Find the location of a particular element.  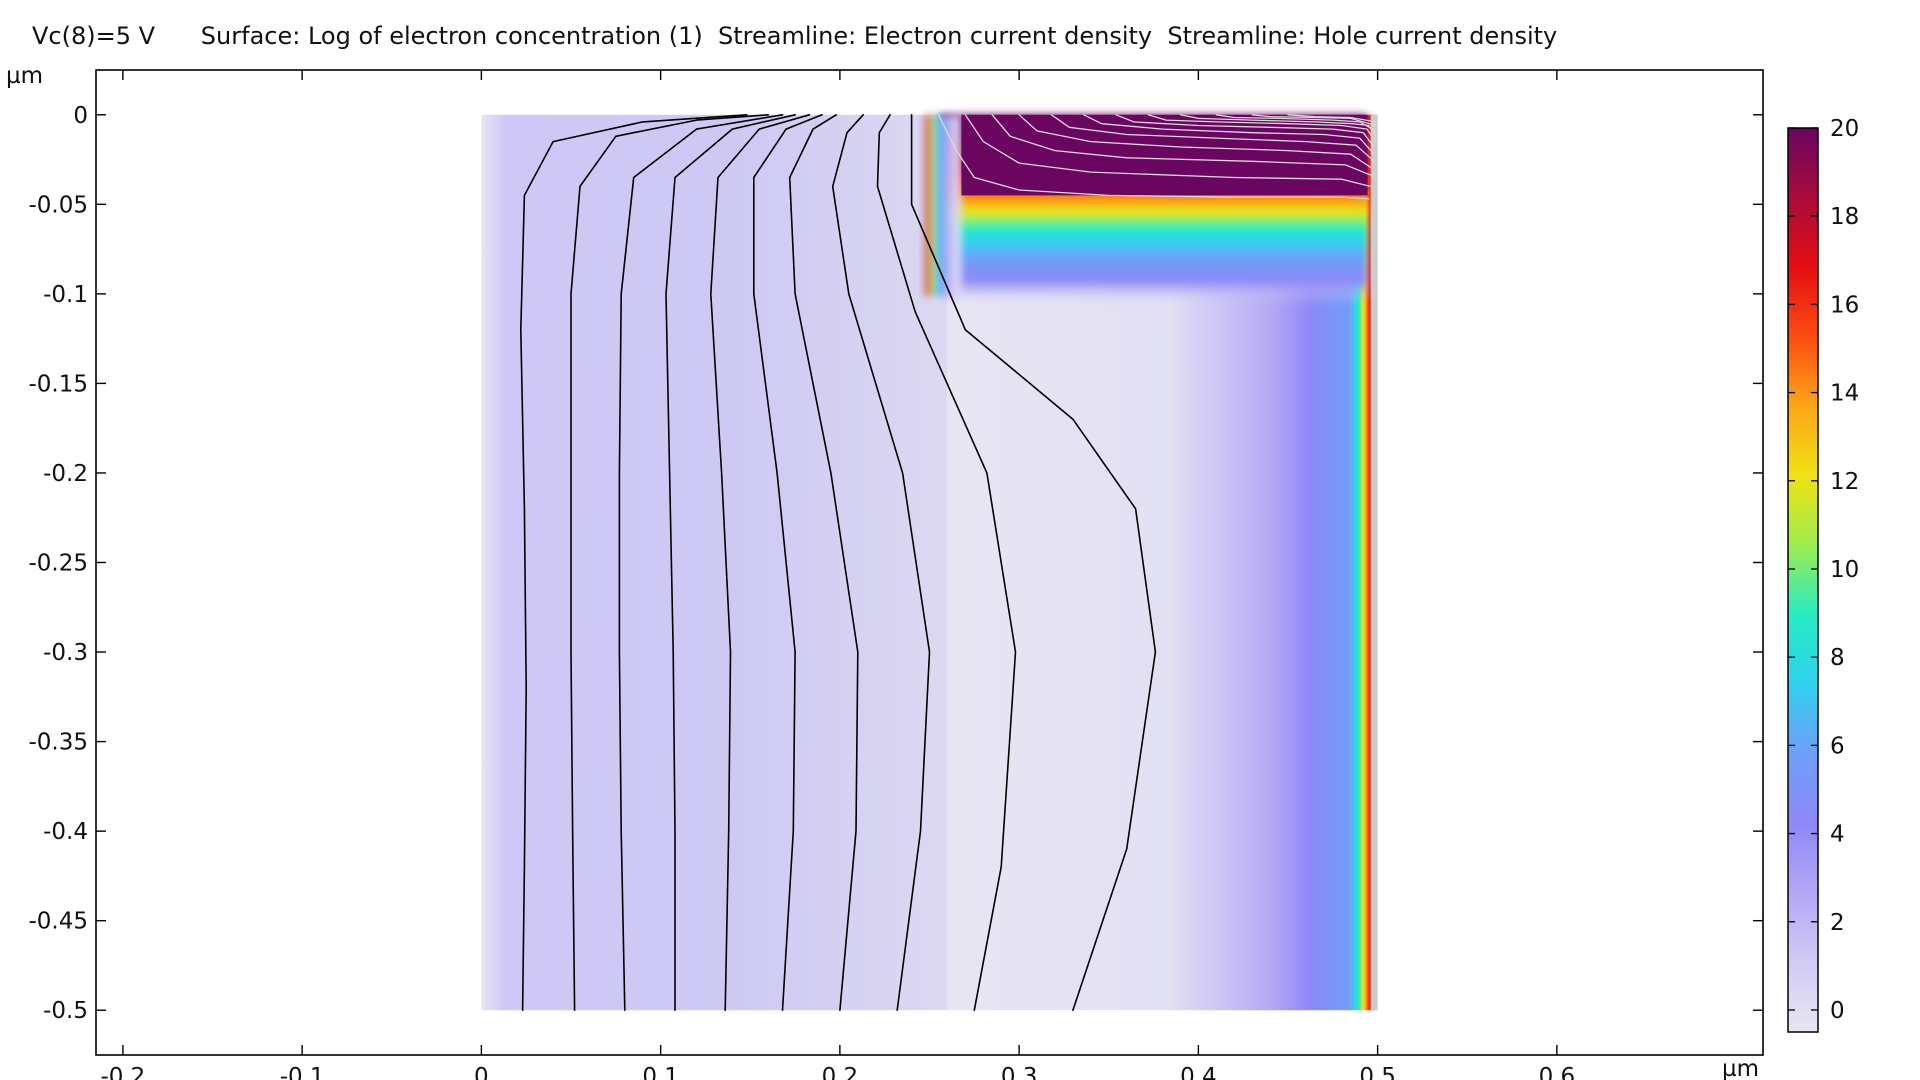

colorbar-tick-label: 10 is located at coordinates (1844, 570).